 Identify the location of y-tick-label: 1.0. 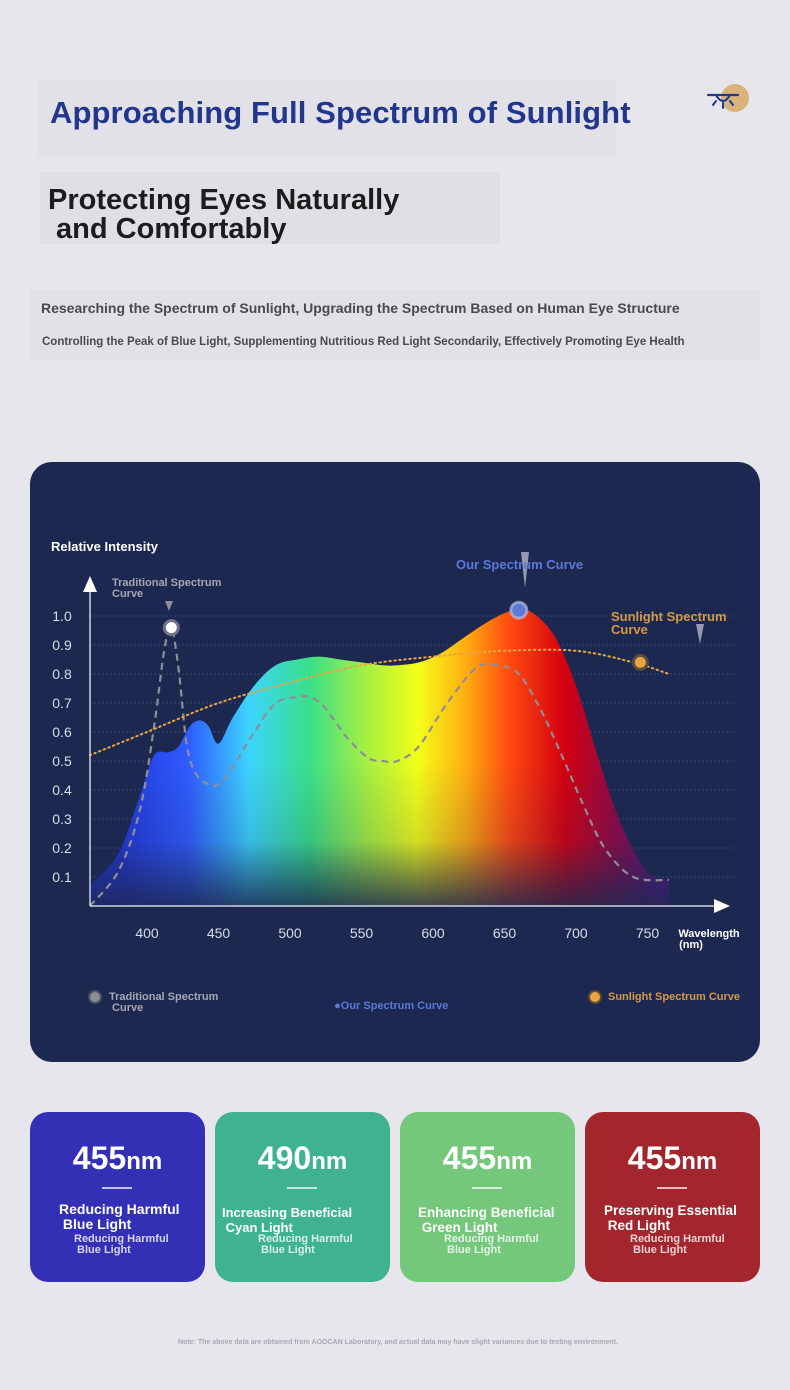
(62, 616).